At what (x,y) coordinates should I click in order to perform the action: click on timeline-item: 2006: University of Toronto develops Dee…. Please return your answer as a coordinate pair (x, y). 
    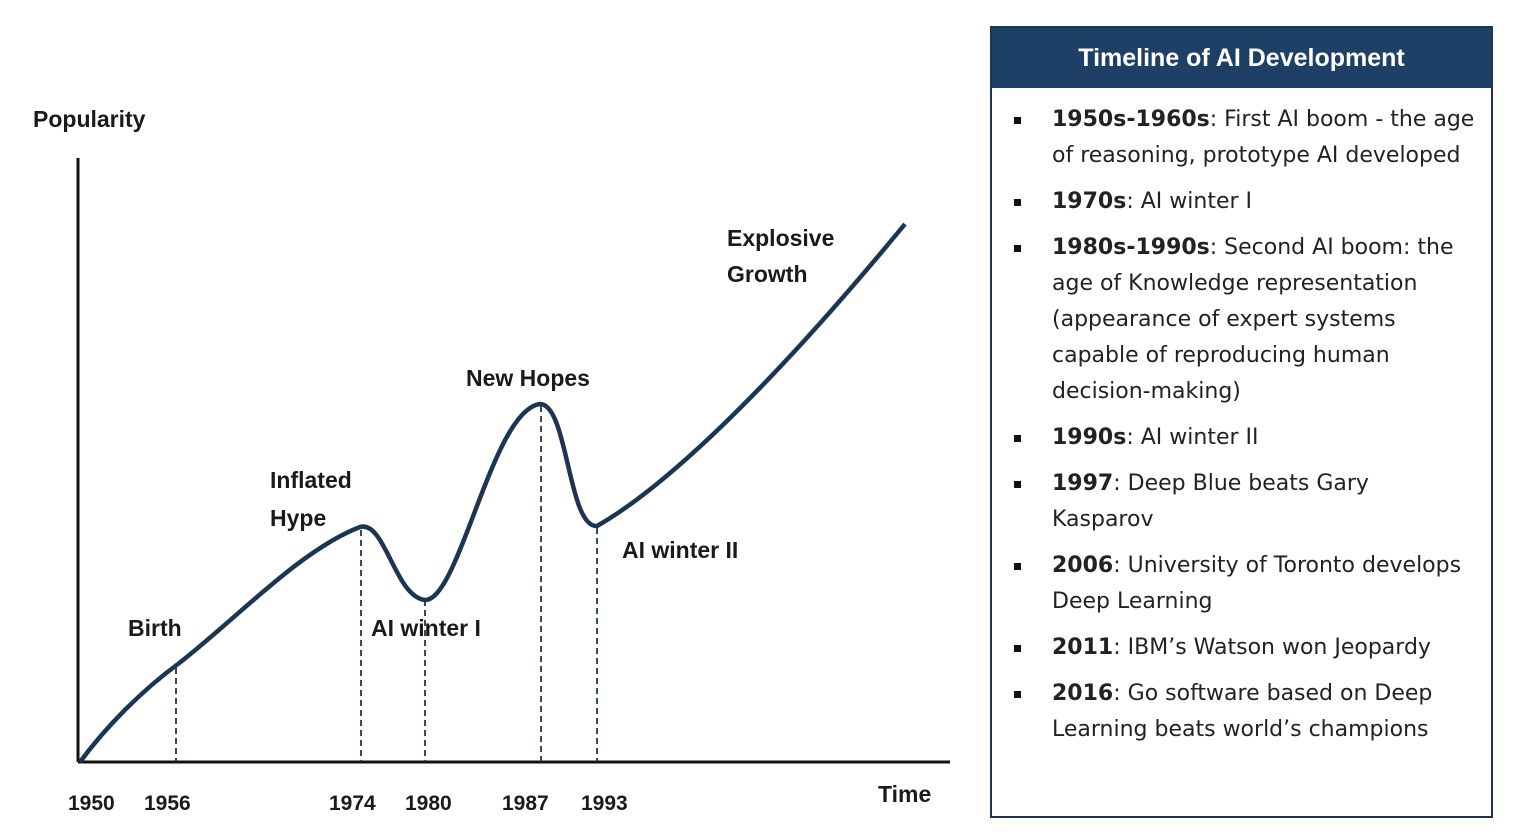
    Looking at the image, I should click on (1244, 584).